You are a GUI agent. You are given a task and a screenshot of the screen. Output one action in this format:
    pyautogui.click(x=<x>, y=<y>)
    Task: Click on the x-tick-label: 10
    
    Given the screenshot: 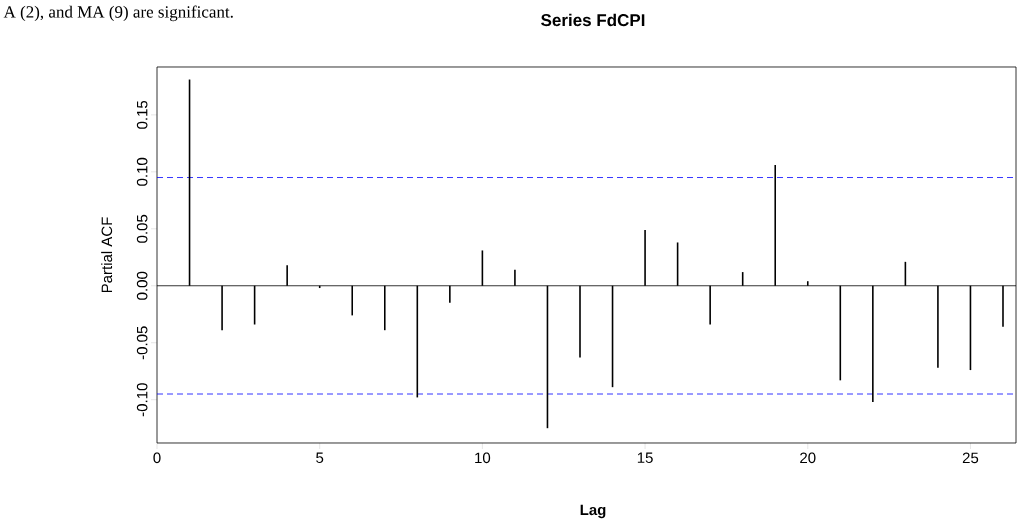 What is the action you would take?
    pyautogui.click(x=483, y=458)
    